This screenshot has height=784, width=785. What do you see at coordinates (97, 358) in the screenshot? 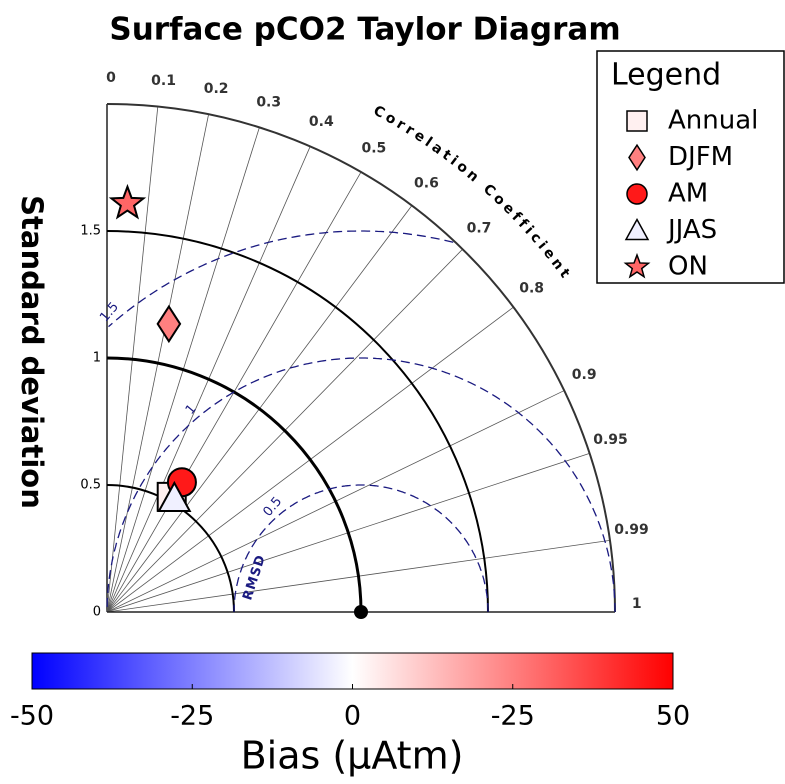
I see `y-tick-label: 1` at bounding box center [97, 358].